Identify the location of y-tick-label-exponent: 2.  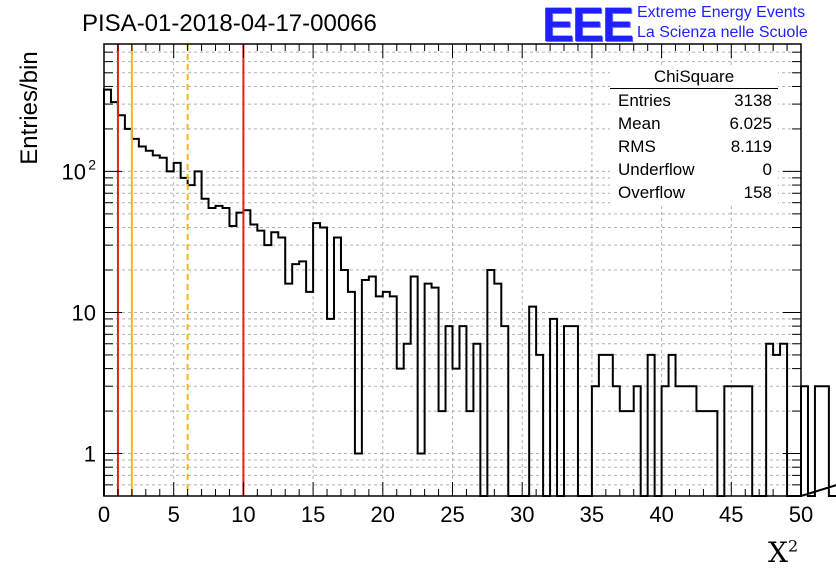
(92, 164).